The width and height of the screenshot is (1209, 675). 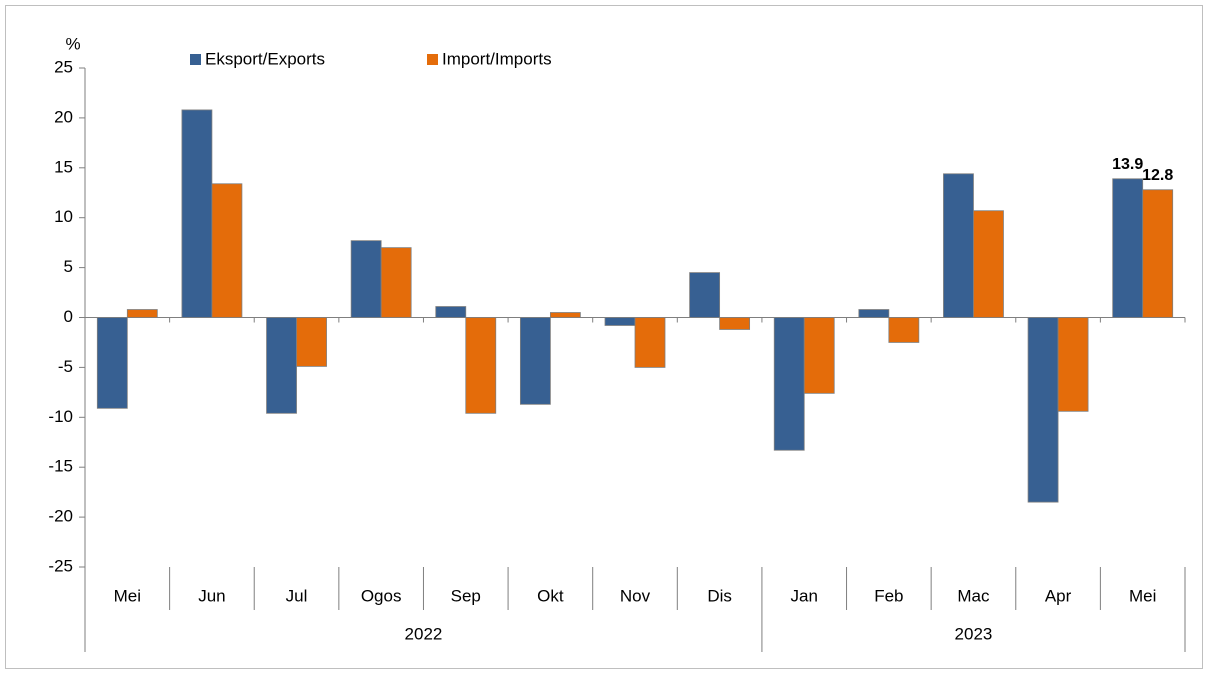 I want to click on y-tick-label: 10, so click(x=63, y=216).